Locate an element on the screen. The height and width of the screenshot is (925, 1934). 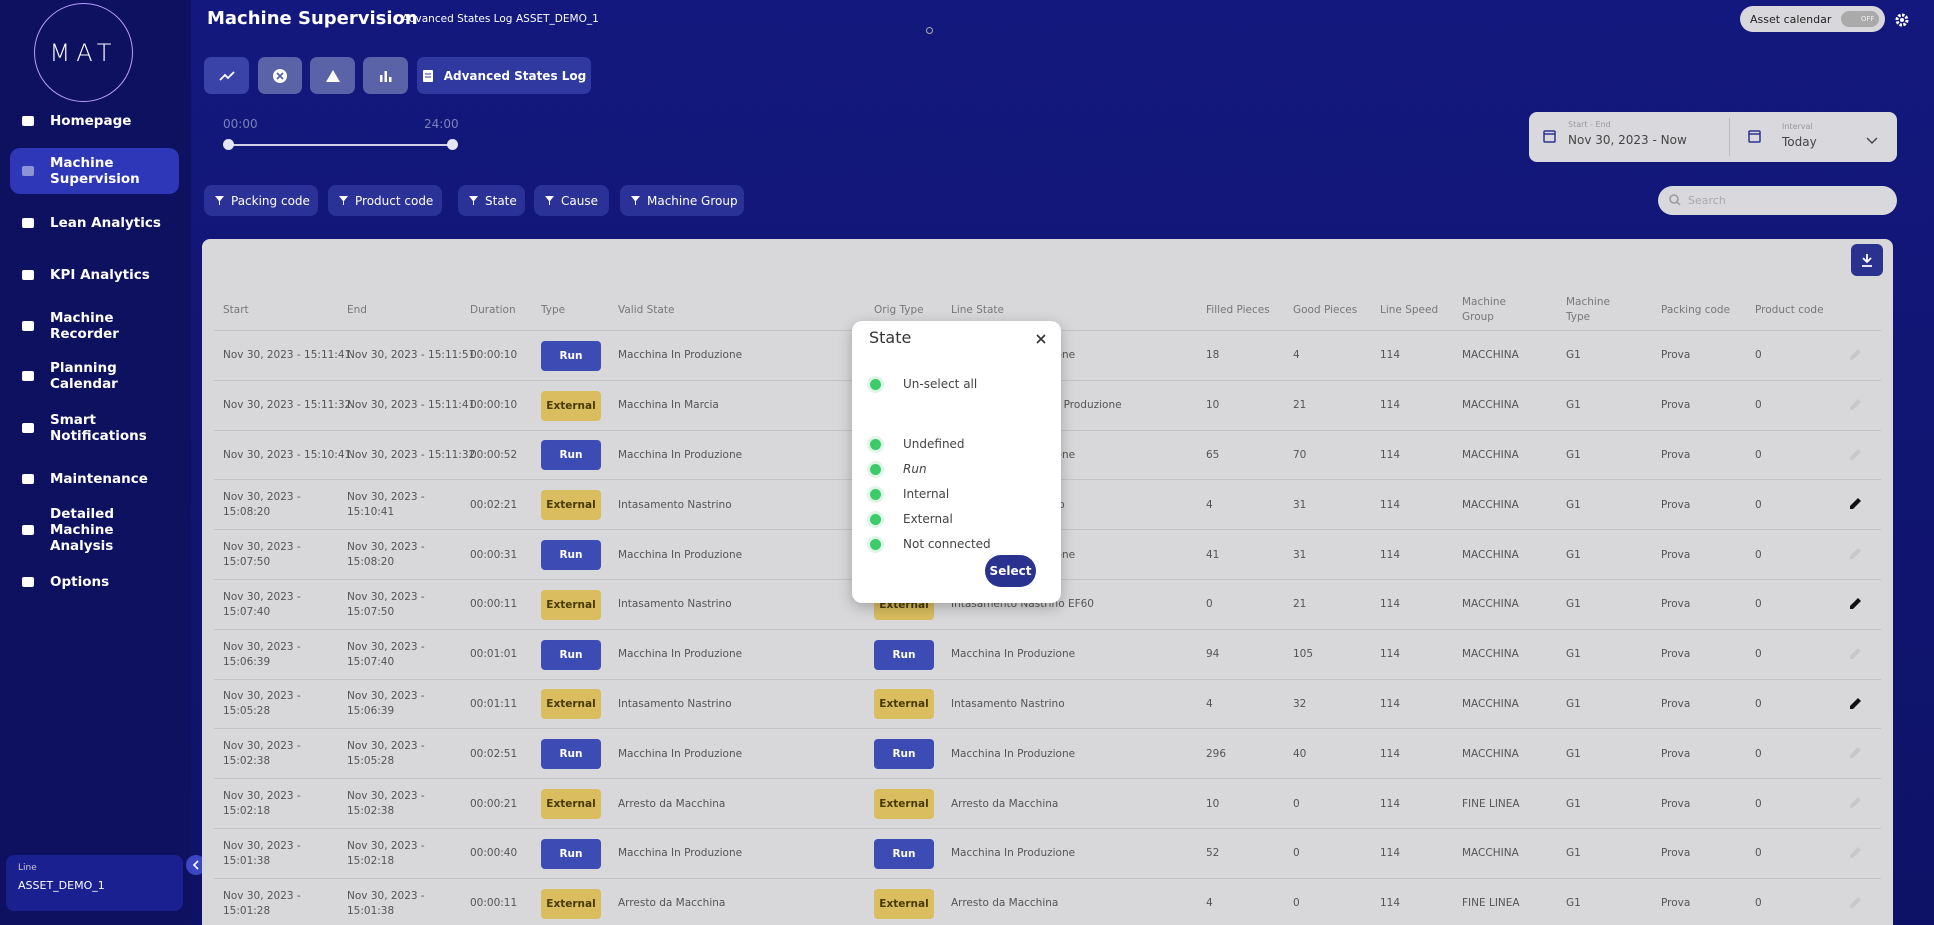
nav-item: Machine Recorder is located at coordinates (94, 326).